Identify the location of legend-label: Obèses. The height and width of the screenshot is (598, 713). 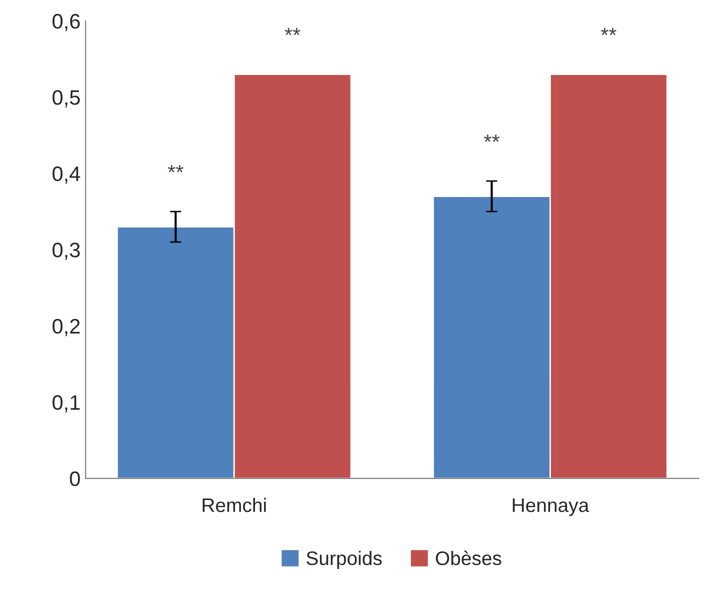
(469, 558).